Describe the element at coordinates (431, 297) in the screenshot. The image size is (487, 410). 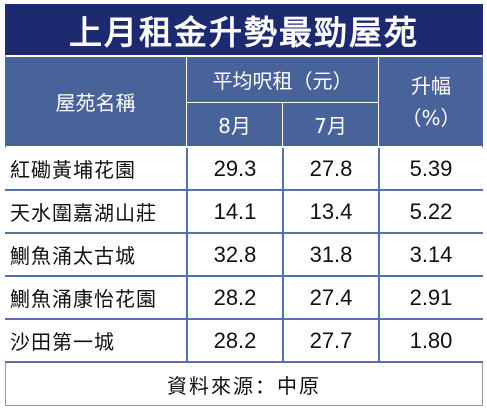
I see `rise-value: 2.91` at that location.